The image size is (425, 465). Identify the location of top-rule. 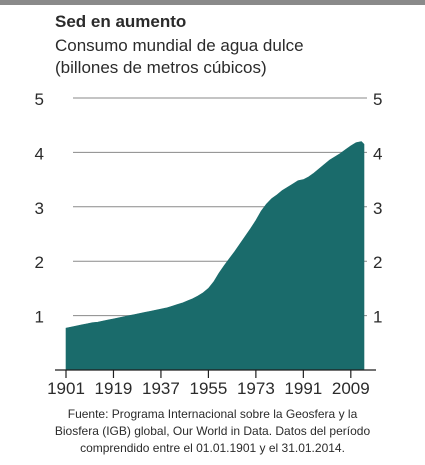
(212, 2).